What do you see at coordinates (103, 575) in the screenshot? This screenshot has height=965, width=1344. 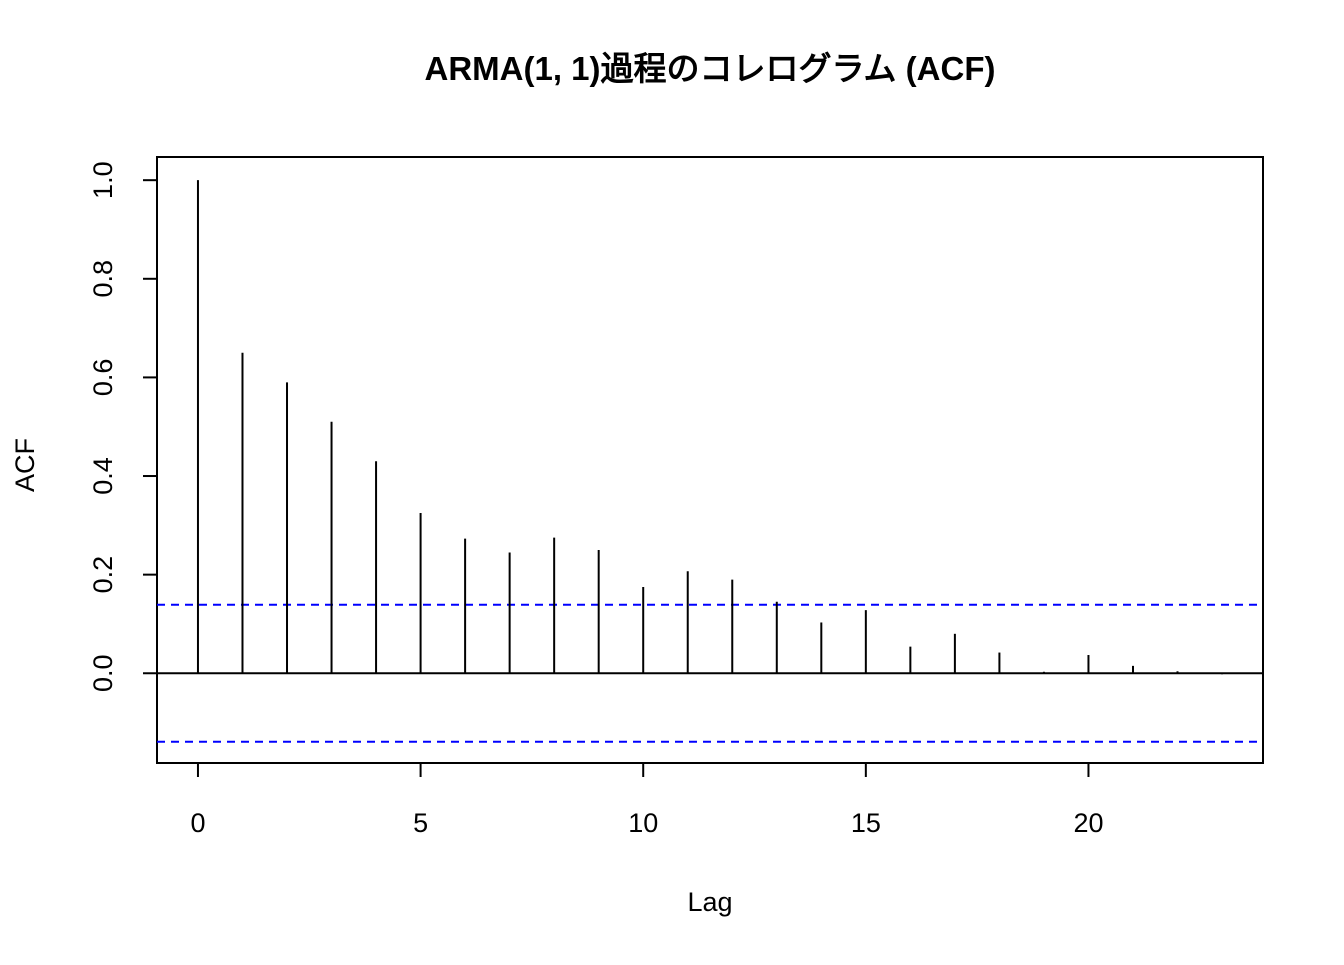 I see `y-tick-label: 0.2` at bounding box center [103, 575].